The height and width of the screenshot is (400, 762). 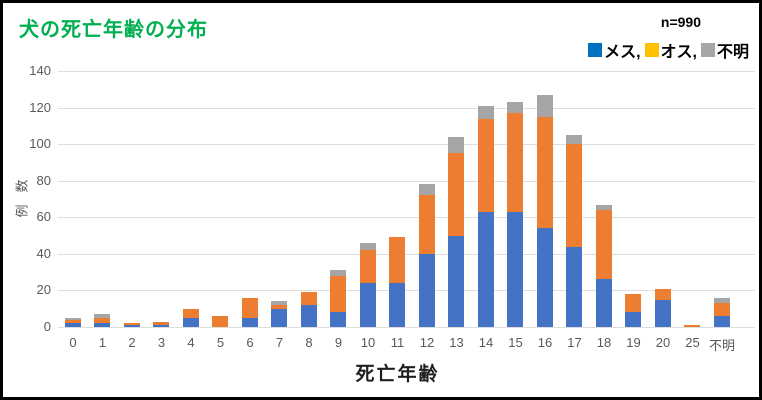 I want to click on x-tick-label: 2, so click(x=132, y=342).